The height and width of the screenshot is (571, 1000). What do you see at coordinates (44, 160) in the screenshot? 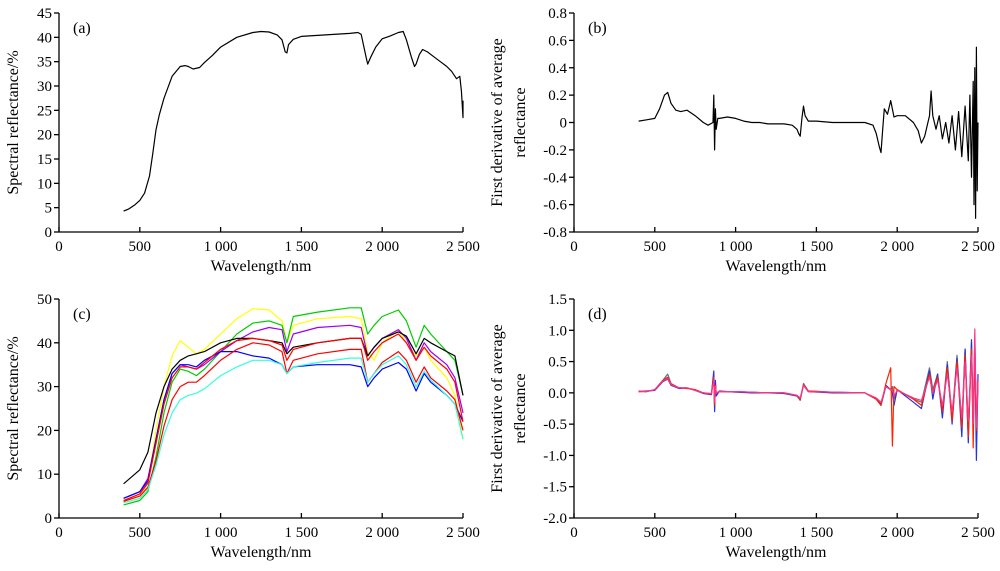
I see `y-tick-label: 15` at bounding box center [44, 160].